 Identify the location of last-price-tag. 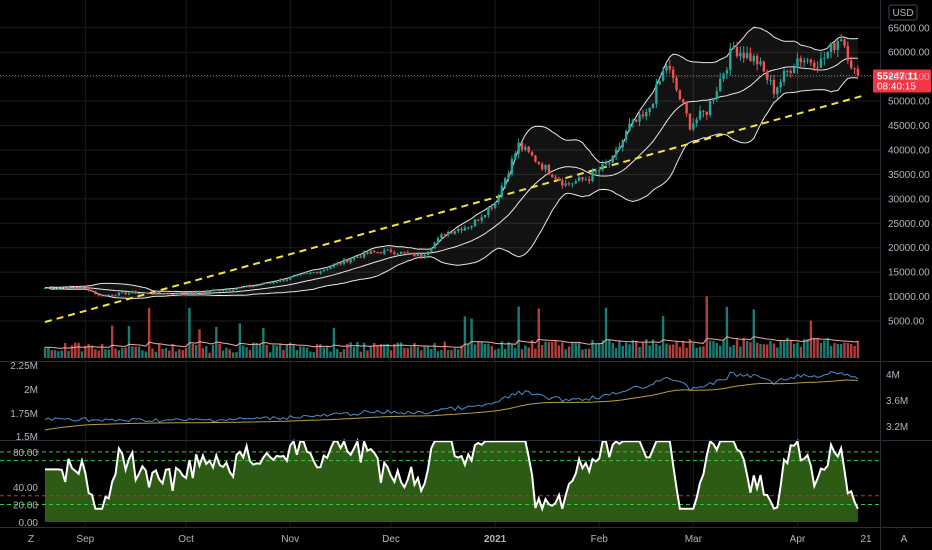
(902, 81).